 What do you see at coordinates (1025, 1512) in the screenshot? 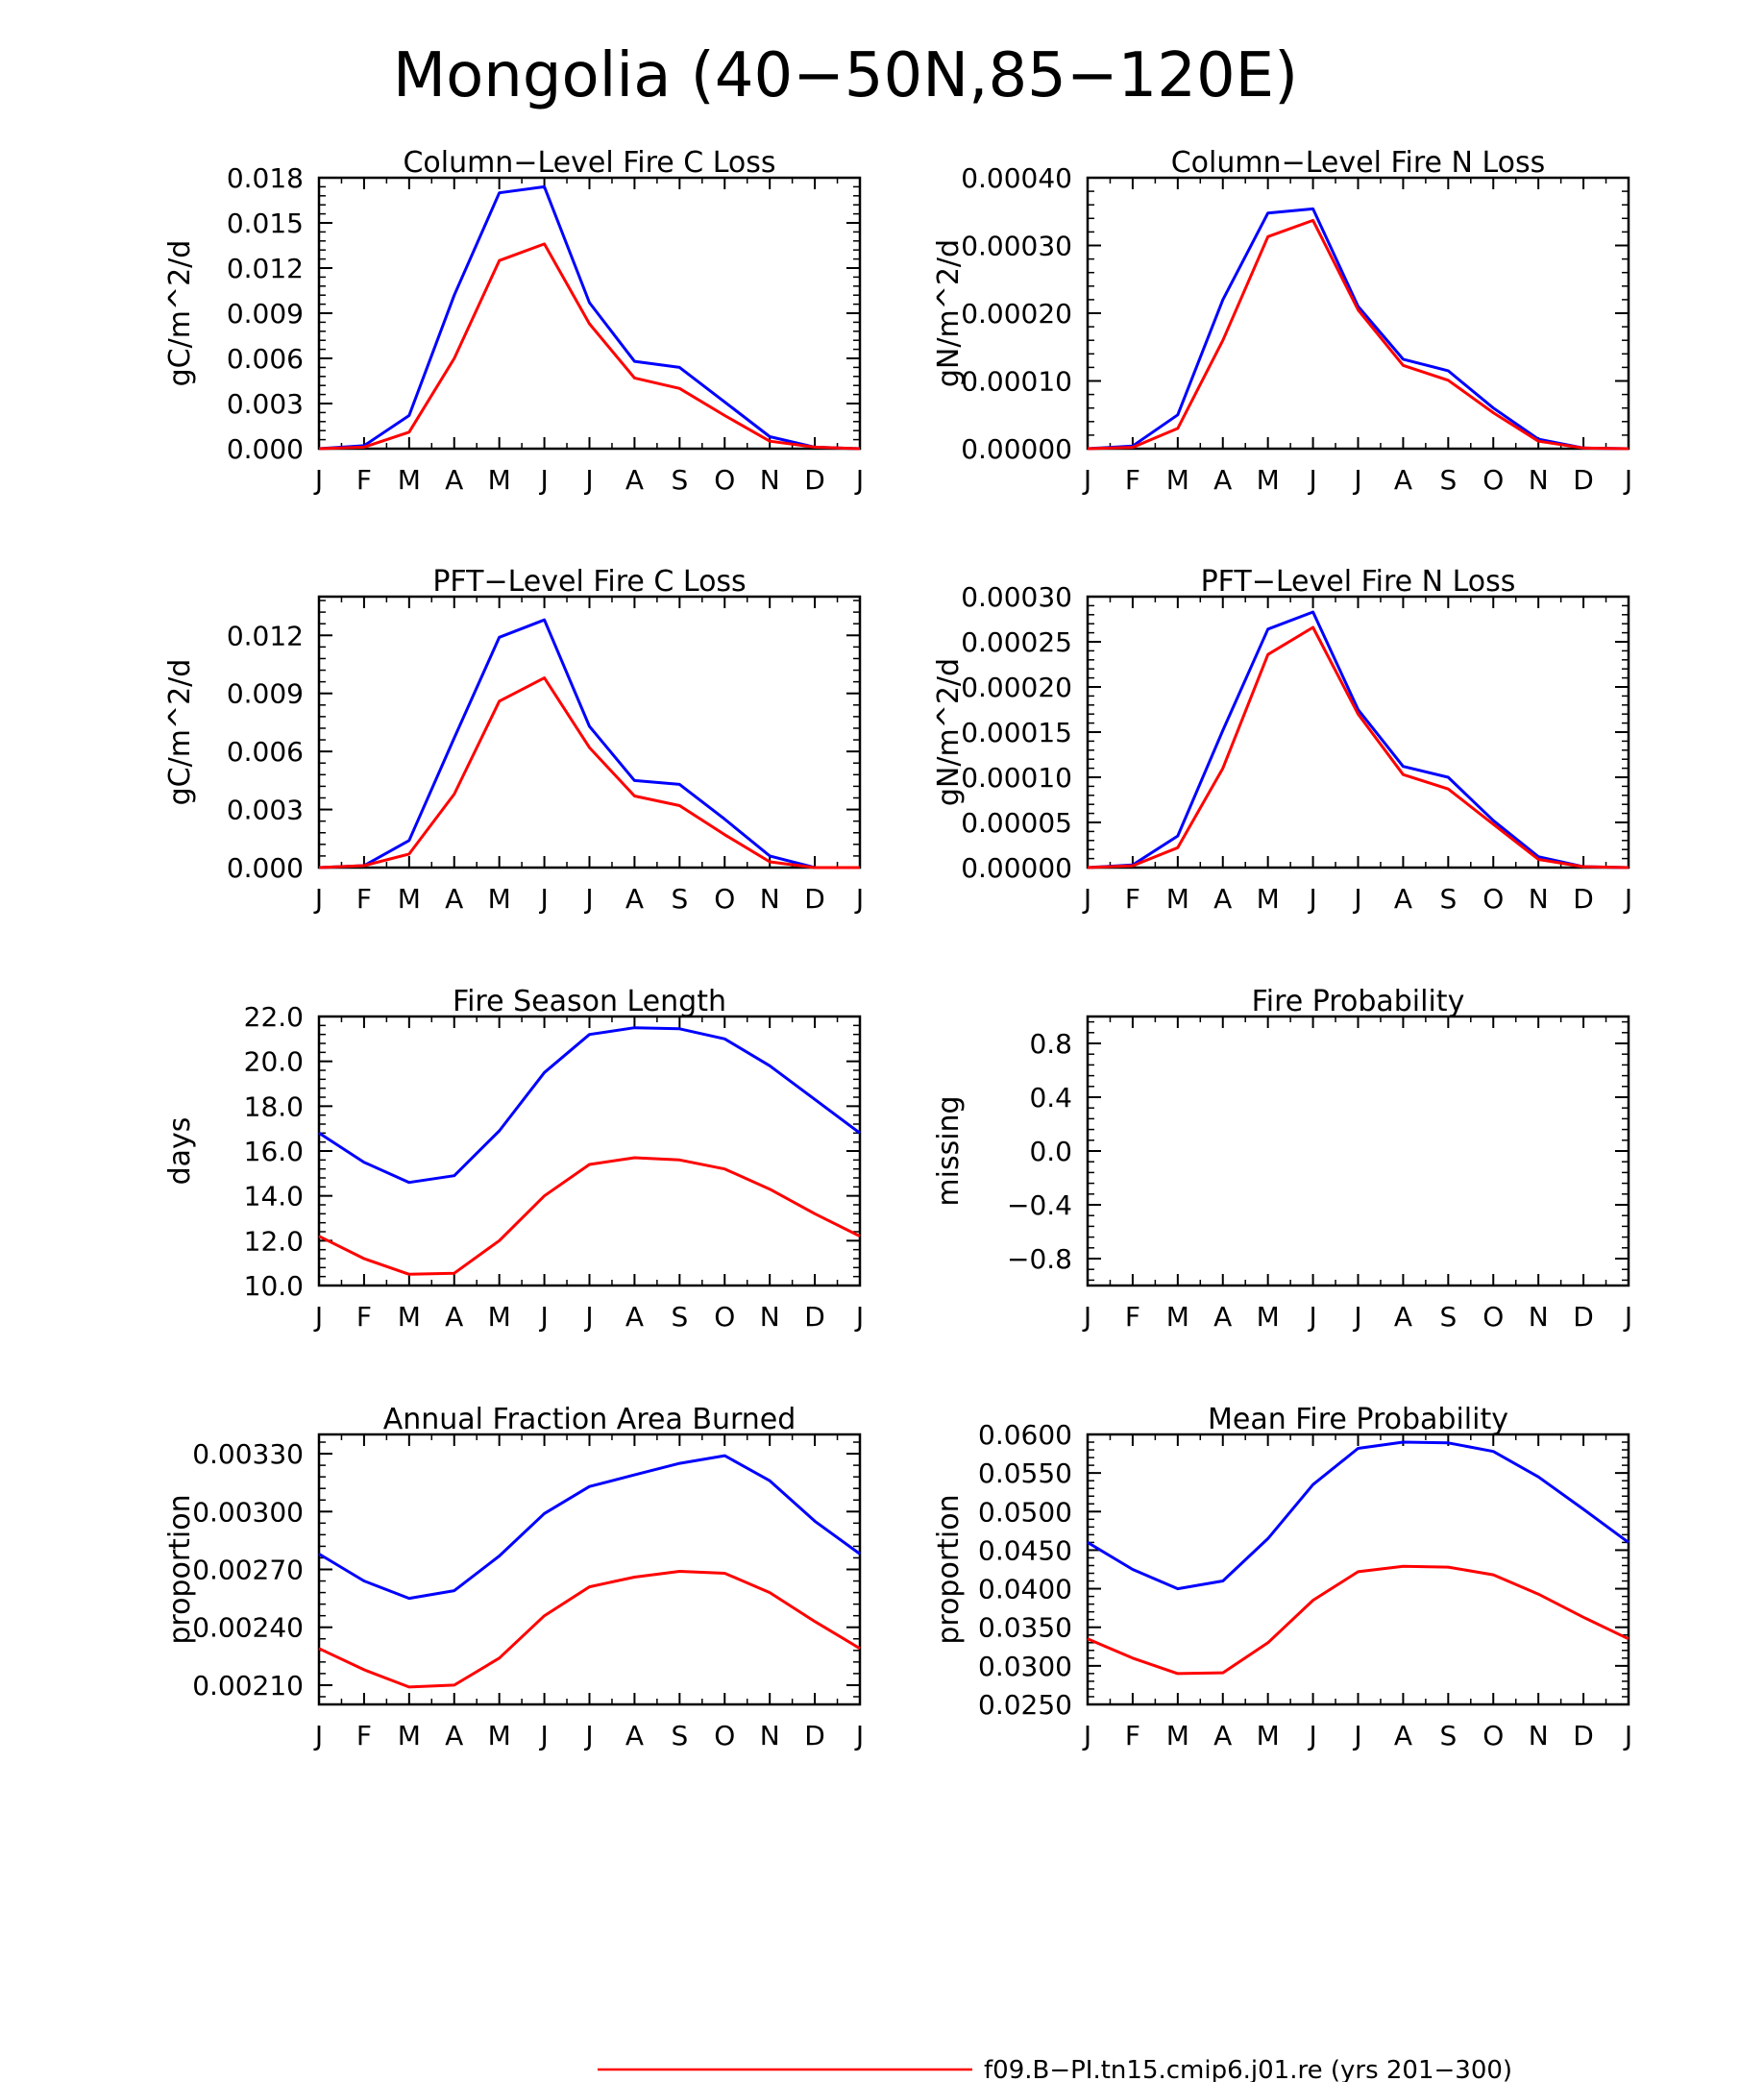
I see `y-tick-label: 0.0500` at bounding box center [1025, 1512].